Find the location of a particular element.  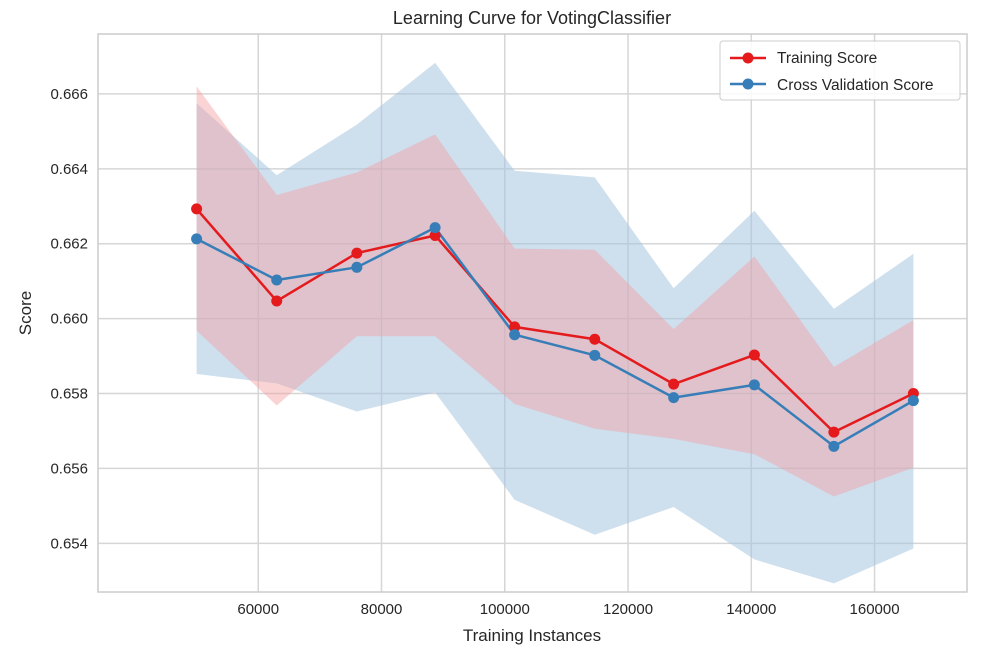

x-tick-label: 120000 is located at coordinates (628, 609).